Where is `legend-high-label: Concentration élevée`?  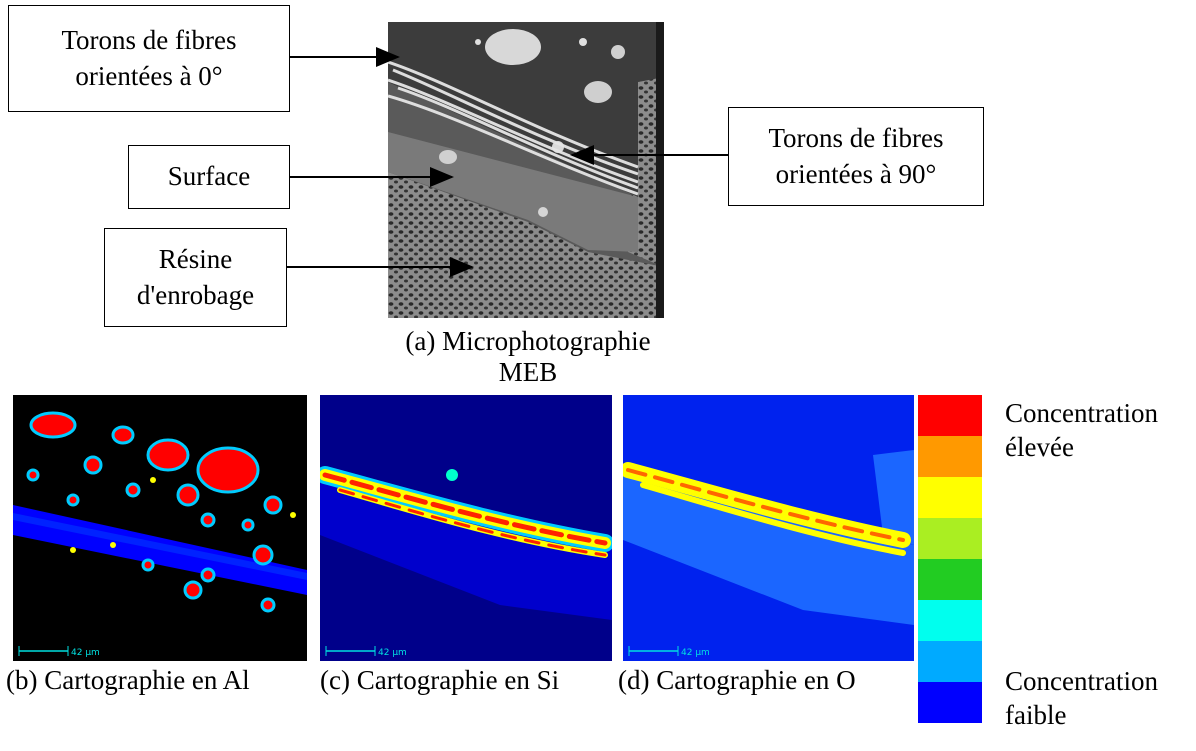 legend-high-label: Concentration élevée is located at coordinates (1081, 430).